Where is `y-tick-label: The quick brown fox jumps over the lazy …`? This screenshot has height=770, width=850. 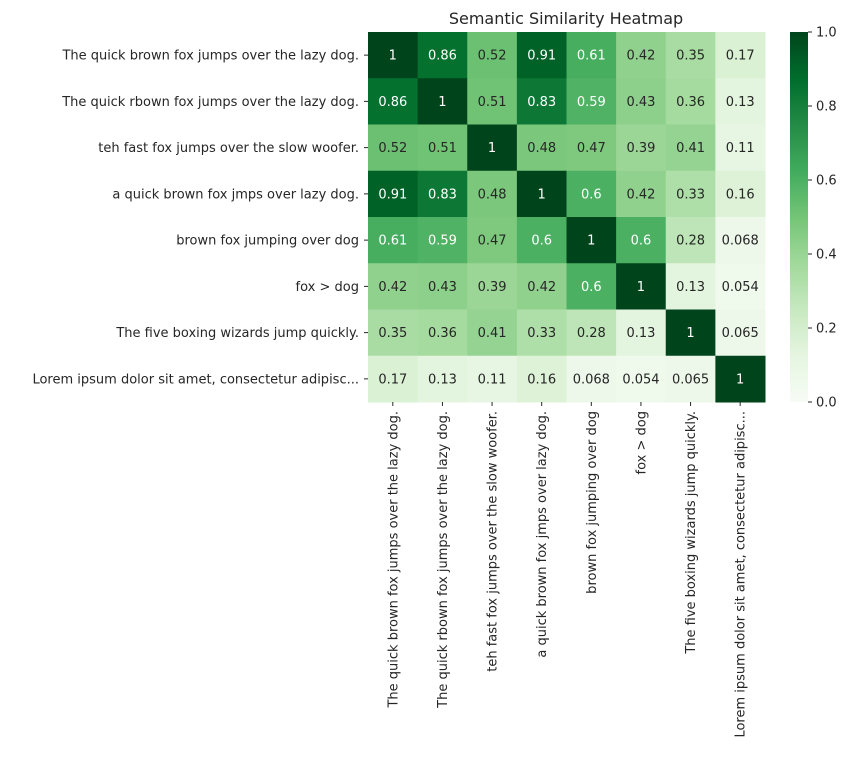 y-tick-label: The quick brown fox jumps over the lazy … is located at coordinates (210, 56).